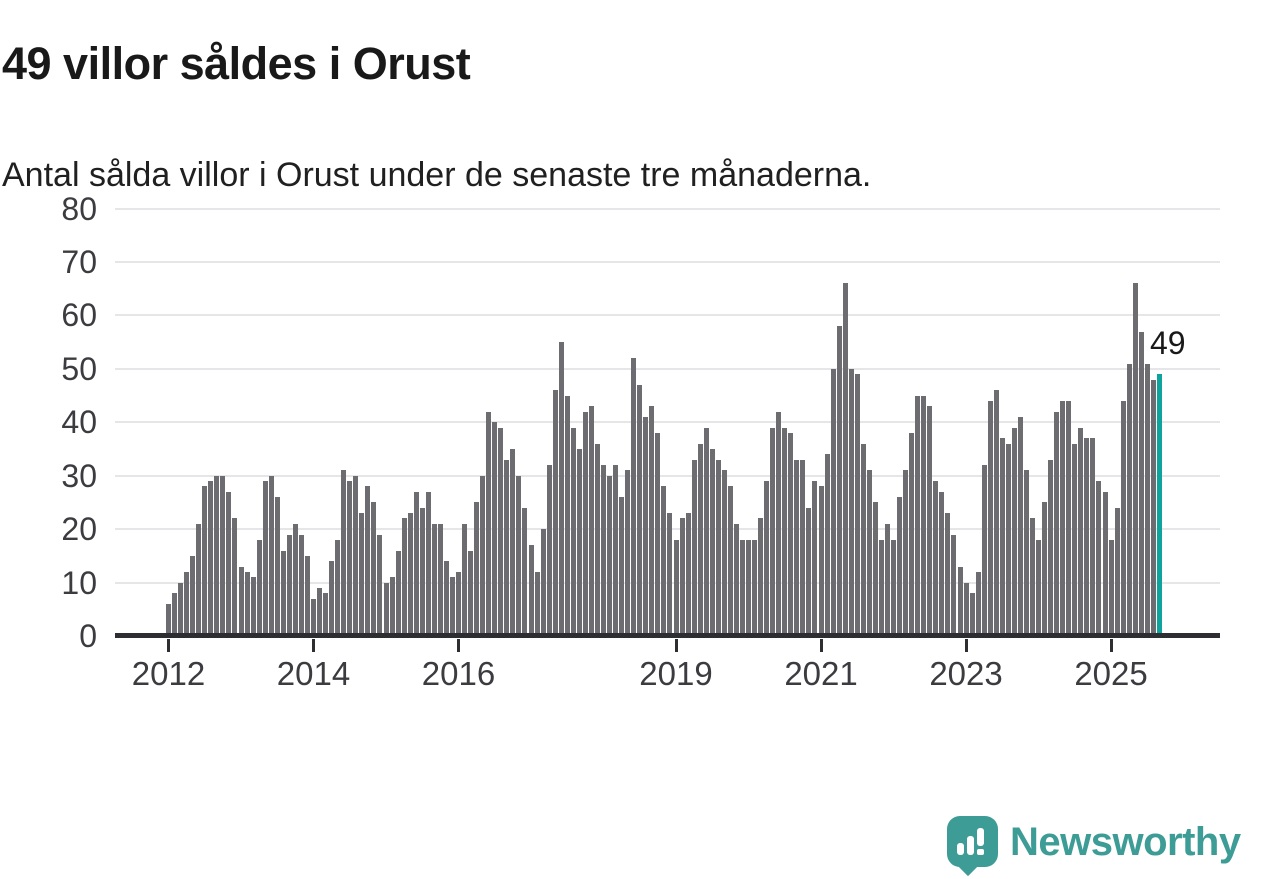 This screenshot has height=879, width=1262. What do you see at coordinates (79, 422) in the screenshot?
I see `y-tick-label: 40` at bounding box center [79, 422].